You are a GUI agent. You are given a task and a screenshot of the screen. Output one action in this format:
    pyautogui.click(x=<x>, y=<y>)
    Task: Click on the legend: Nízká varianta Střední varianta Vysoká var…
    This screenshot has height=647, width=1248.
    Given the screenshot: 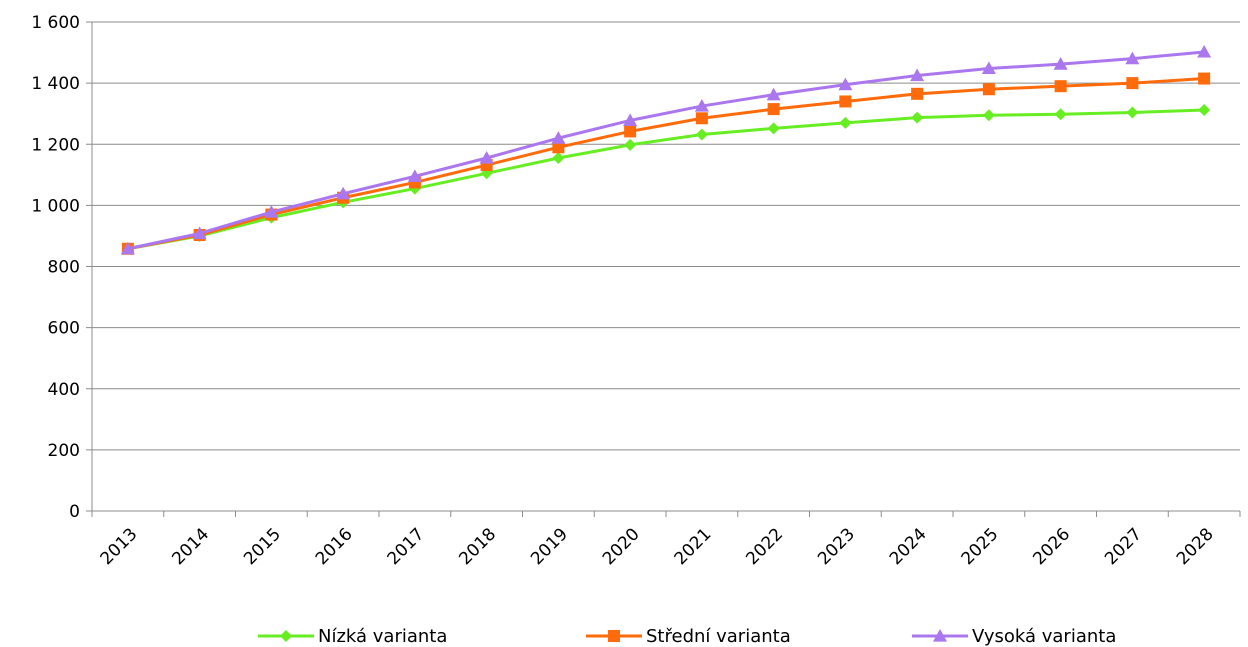 What is the action you would take?
    pyautogui.click(x=687, y=636)
    